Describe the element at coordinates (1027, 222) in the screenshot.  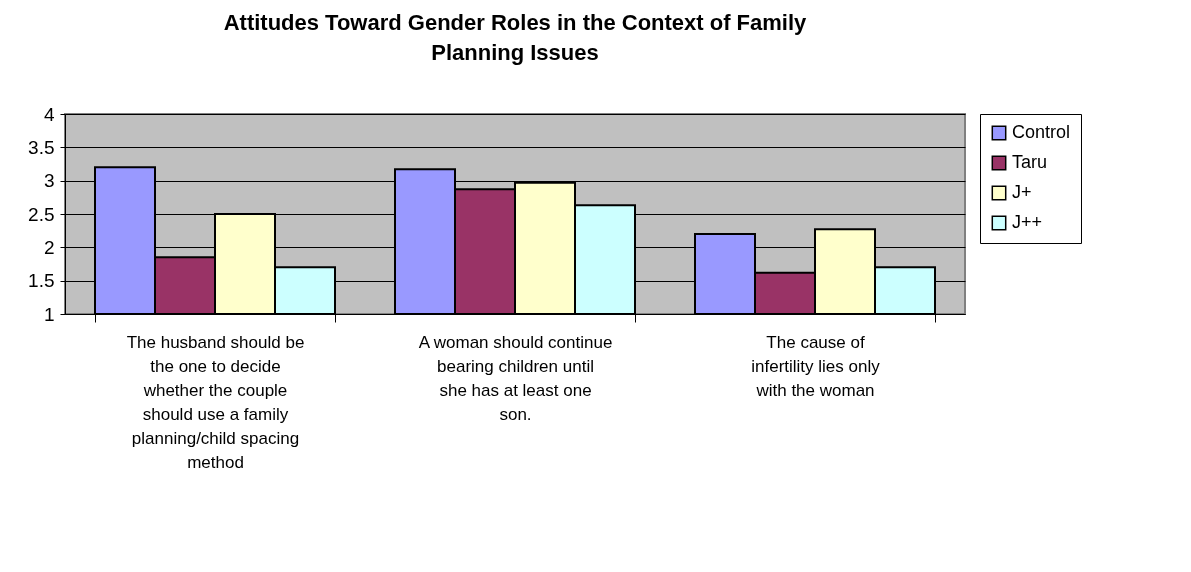
I see `legend-label: J++` at that location.